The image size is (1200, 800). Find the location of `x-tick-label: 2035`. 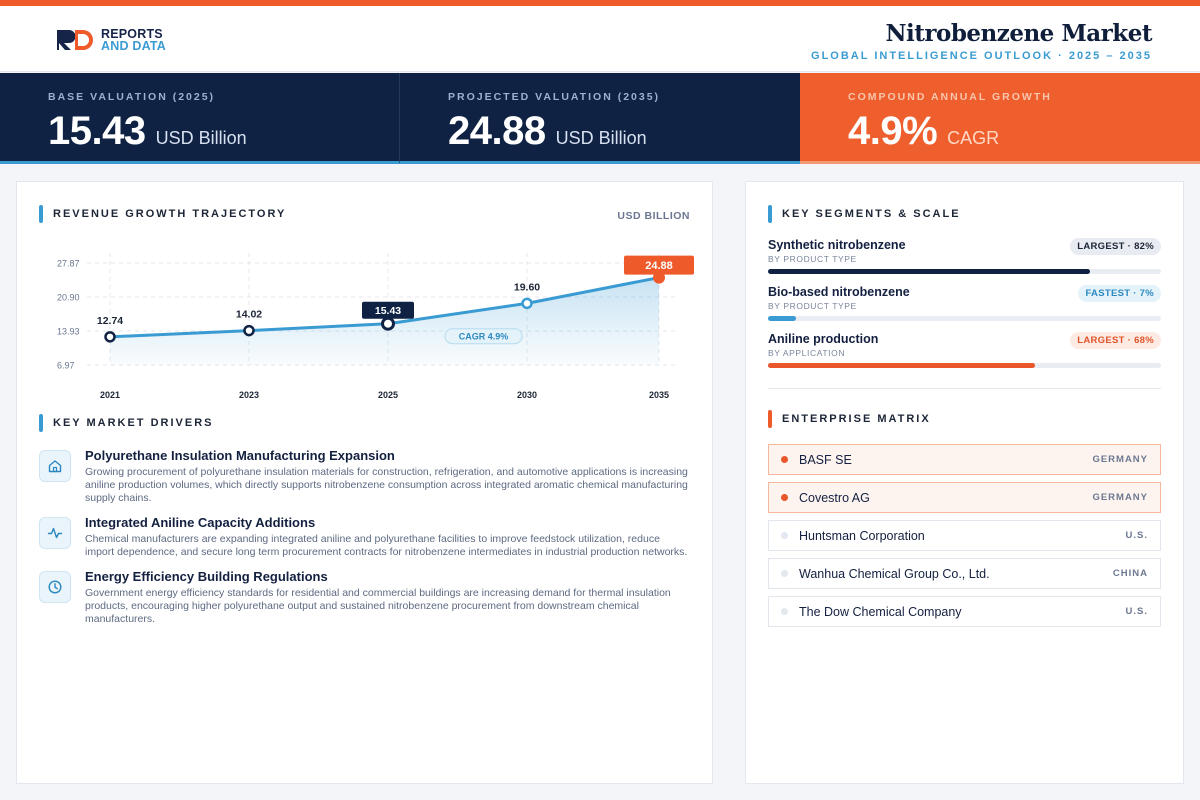

x-tick-label: 2035 is located at coordinates (659, 395).